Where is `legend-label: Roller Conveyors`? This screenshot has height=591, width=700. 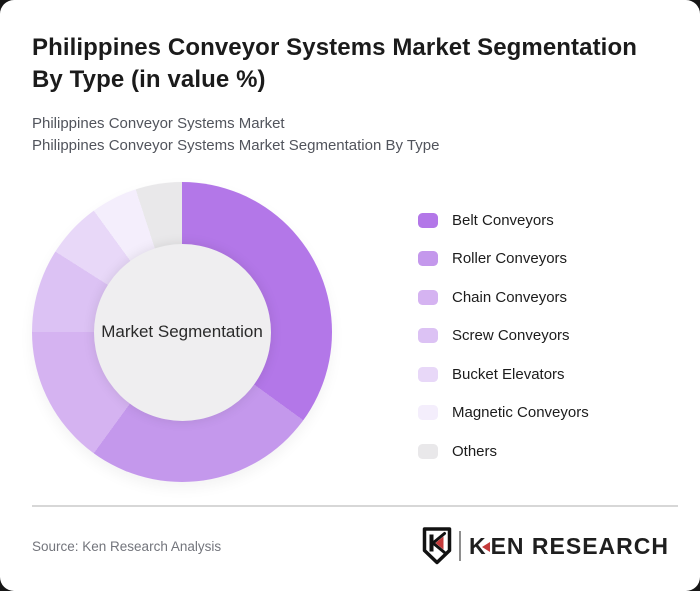
legend-label: Roller Conveyors is located at coordinates (510, 258).